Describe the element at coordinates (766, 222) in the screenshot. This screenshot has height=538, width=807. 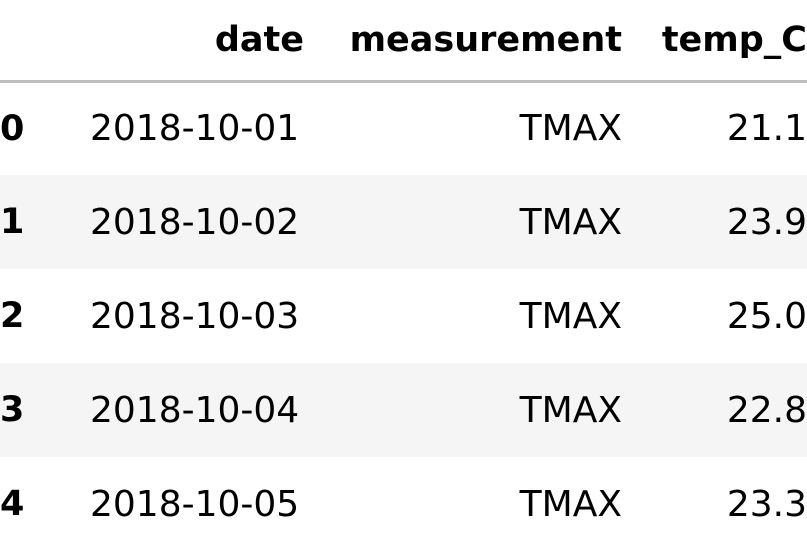
I see `cell-temp-c: 23.9` at that location.